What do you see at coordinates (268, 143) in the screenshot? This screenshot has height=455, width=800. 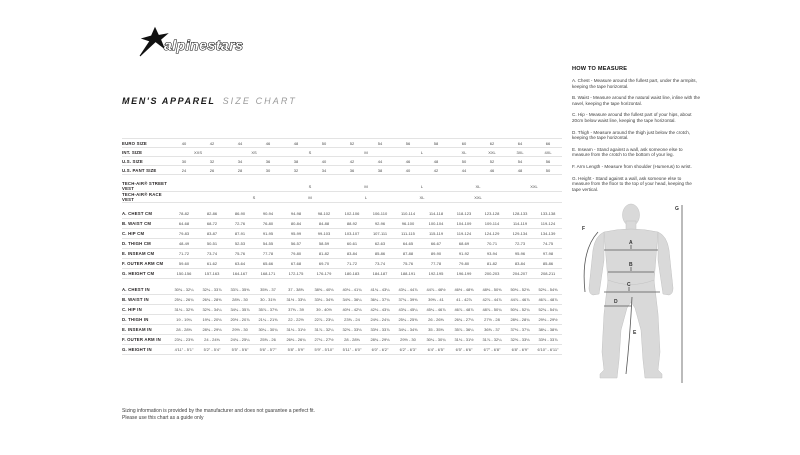 I see `size-cell: 46` at bounding box center [268, 143].